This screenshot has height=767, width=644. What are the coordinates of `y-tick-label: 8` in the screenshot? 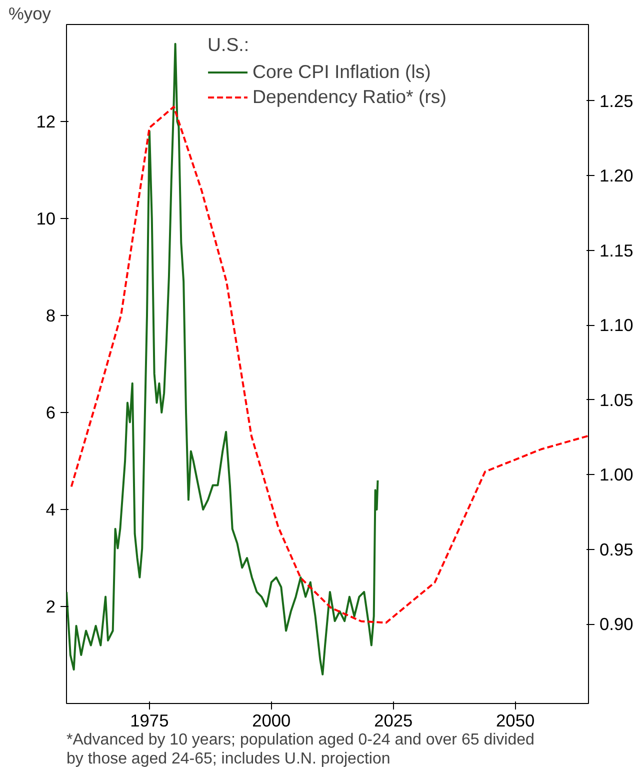 It's located at (51, 316).